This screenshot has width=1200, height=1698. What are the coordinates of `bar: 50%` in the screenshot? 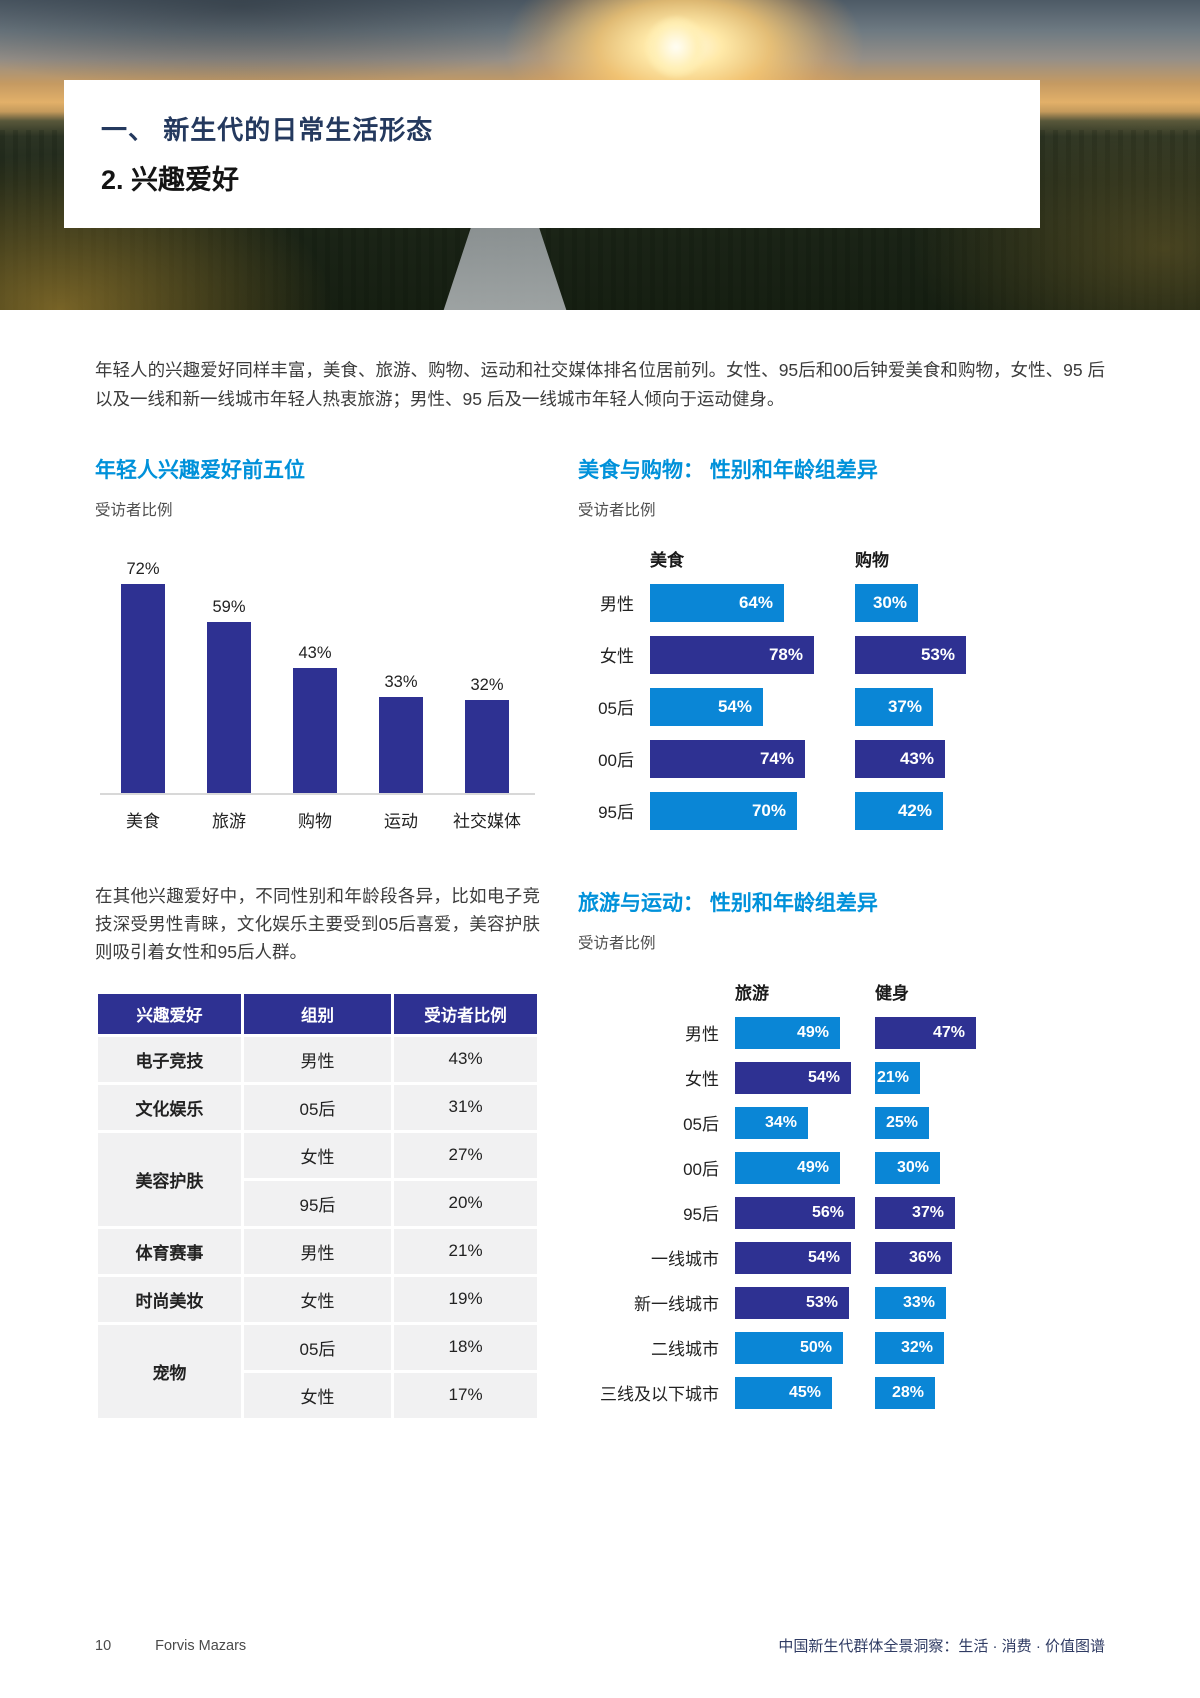 It's located at (789, 1347).